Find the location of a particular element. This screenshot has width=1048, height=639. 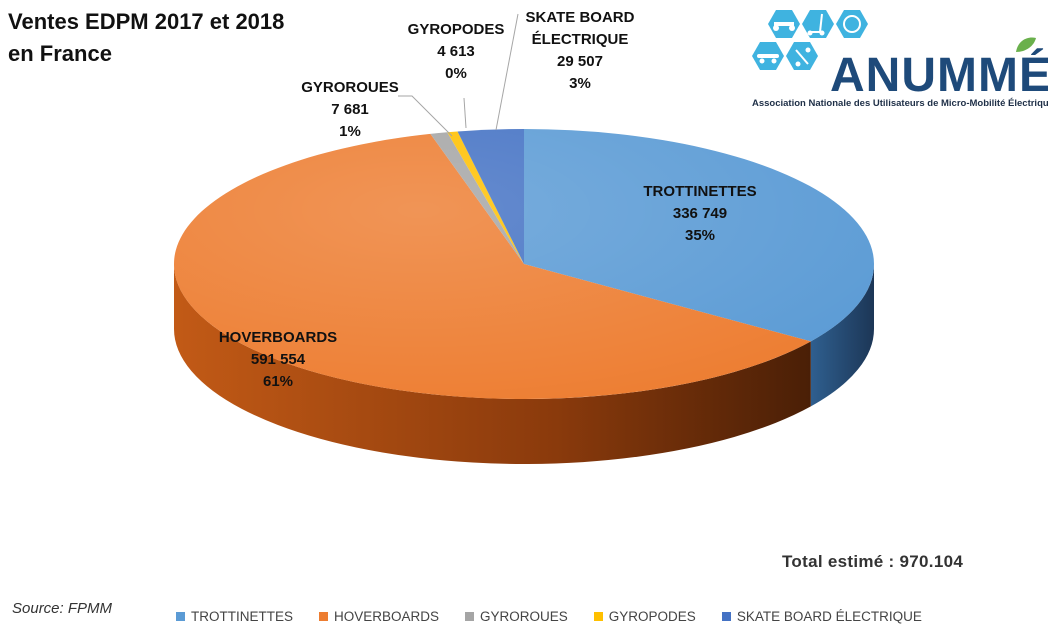

legend-label-hoverboards: HOVERBOARDS is located at coordinates (387, 616).